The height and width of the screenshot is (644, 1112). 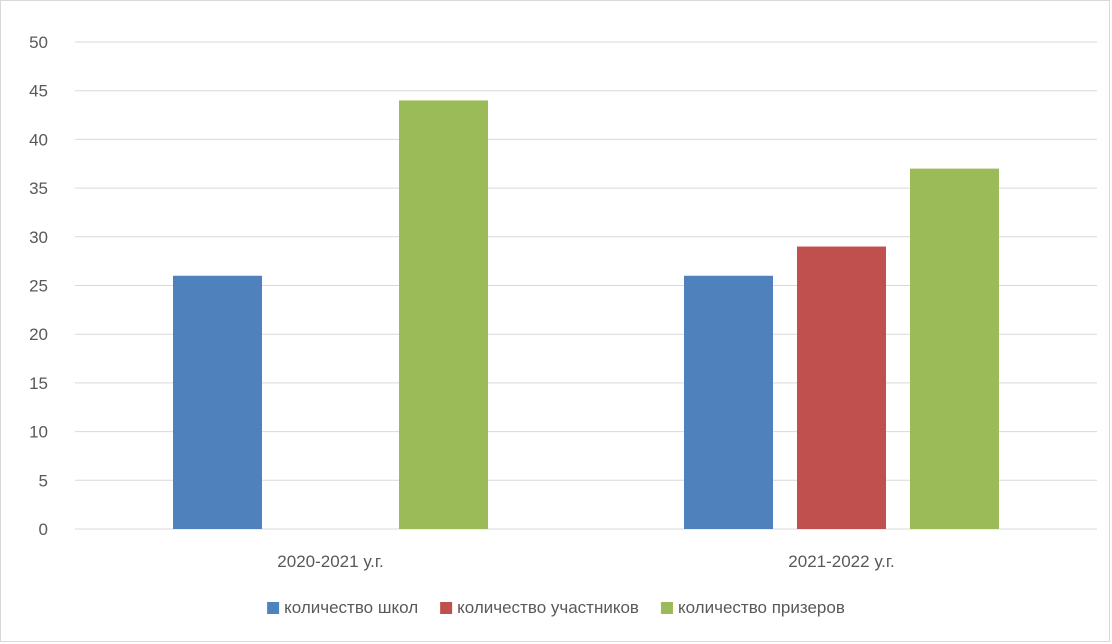 What do you see at coordinates (38, 91) in the screenshot?
I see `y-tick-label: 45` at bounding box center [38, 91].